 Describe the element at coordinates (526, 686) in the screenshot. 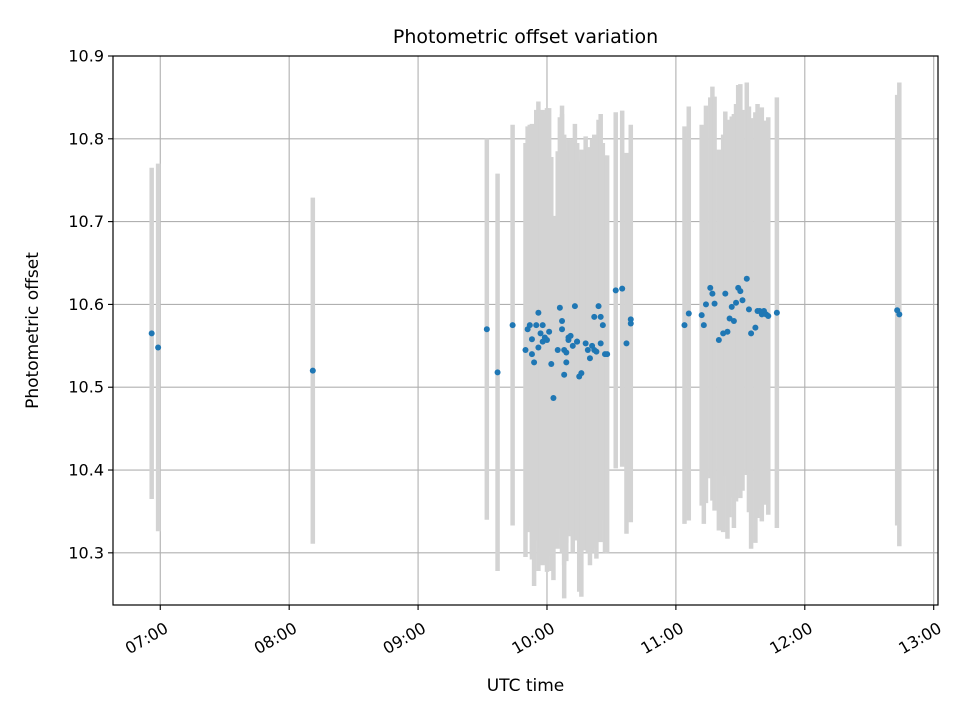

I see `x-axis-title: UTC time` at that location.